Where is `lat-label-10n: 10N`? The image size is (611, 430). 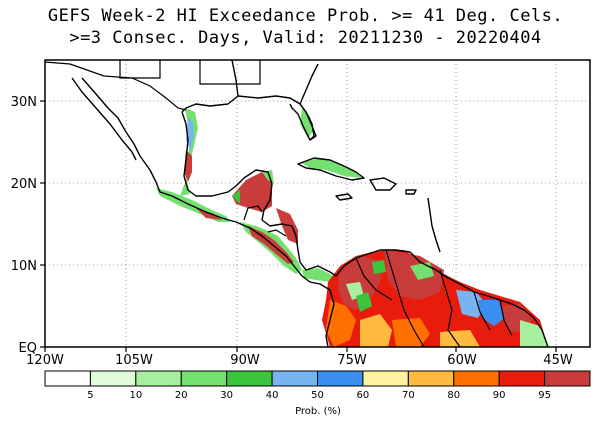 lat-label-10n: 10N is located at coordinates (24, 266).